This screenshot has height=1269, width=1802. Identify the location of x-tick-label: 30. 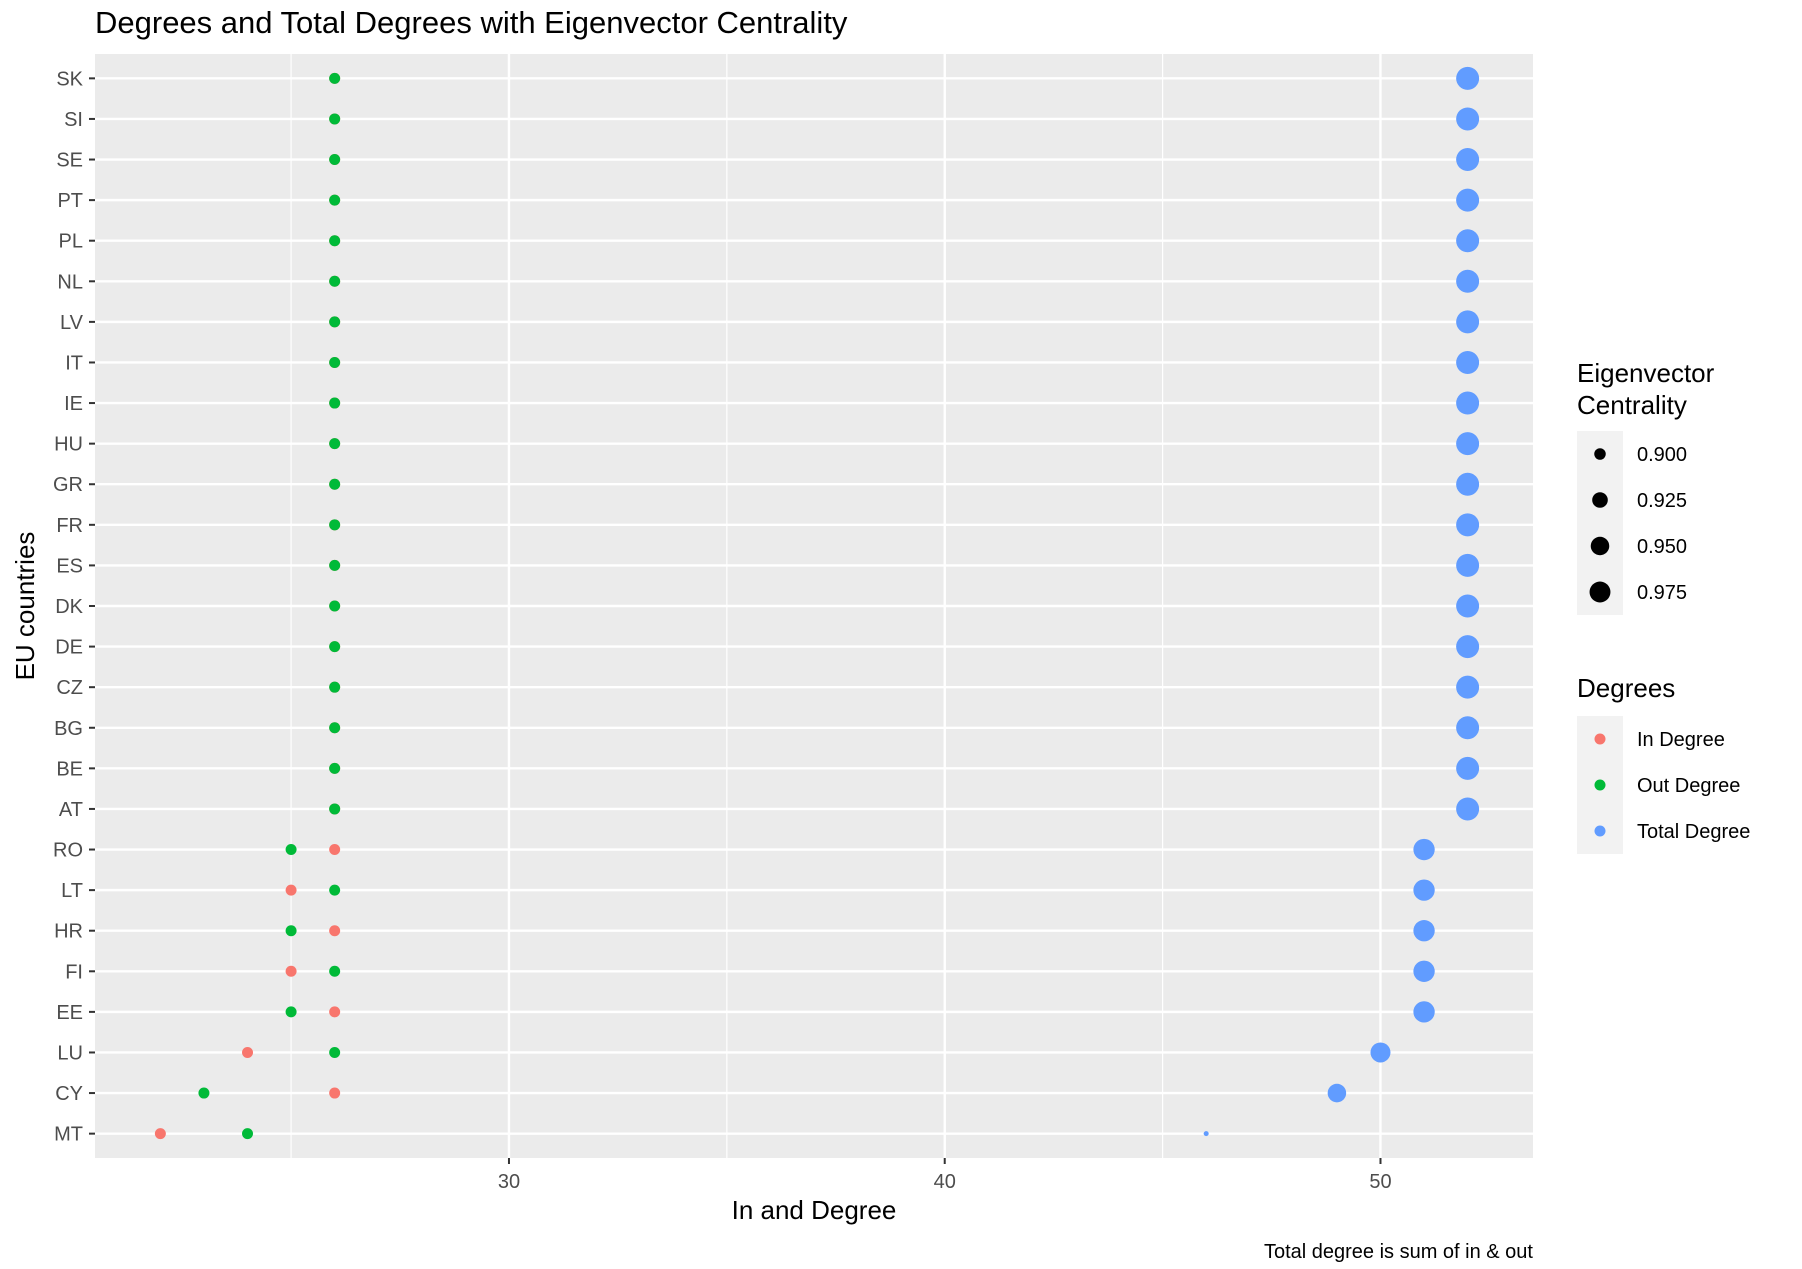
(509, 1182).